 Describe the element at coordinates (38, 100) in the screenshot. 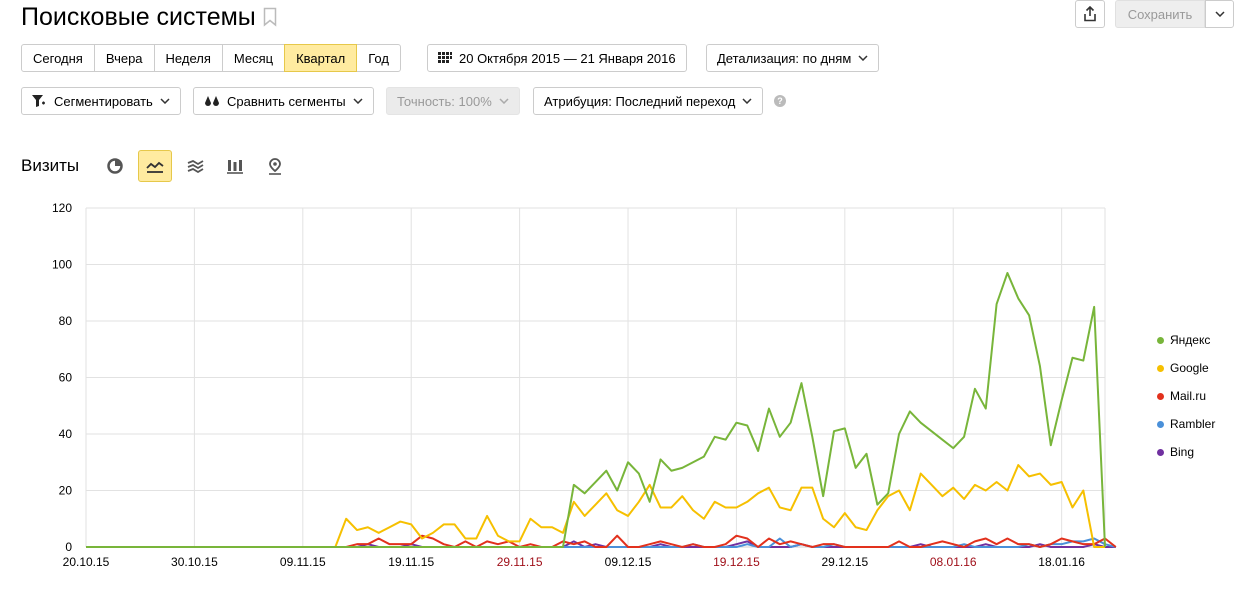

I see `filter-icon` at that location.